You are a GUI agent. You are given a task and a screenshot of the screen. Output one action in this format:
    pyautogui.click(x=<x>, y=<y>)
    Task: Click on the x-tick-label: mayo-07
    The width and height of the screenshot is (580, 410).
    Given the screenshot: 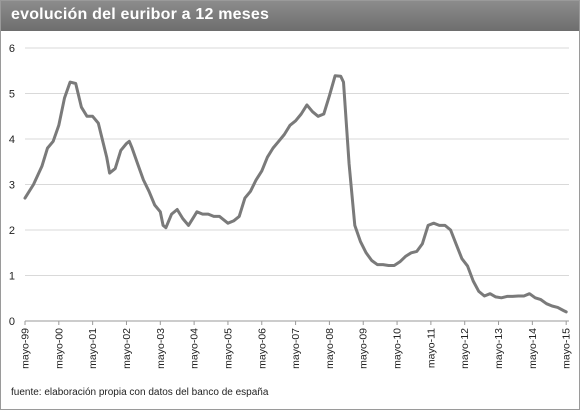 What is the action you would take?
    pyautogui.click(x=296, y=348)
    